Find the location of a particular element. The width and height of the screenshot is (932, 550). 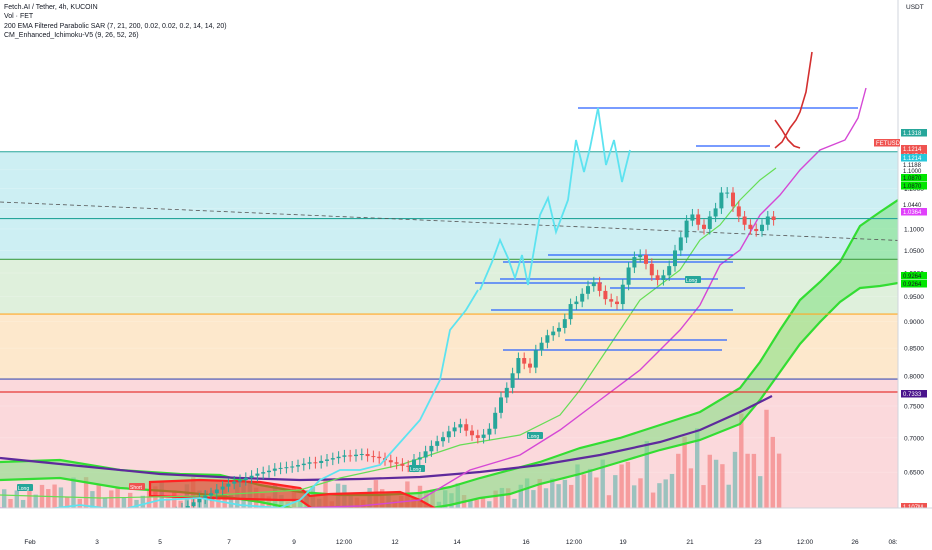

signal-label: Short is located at coordinates (136, 488).